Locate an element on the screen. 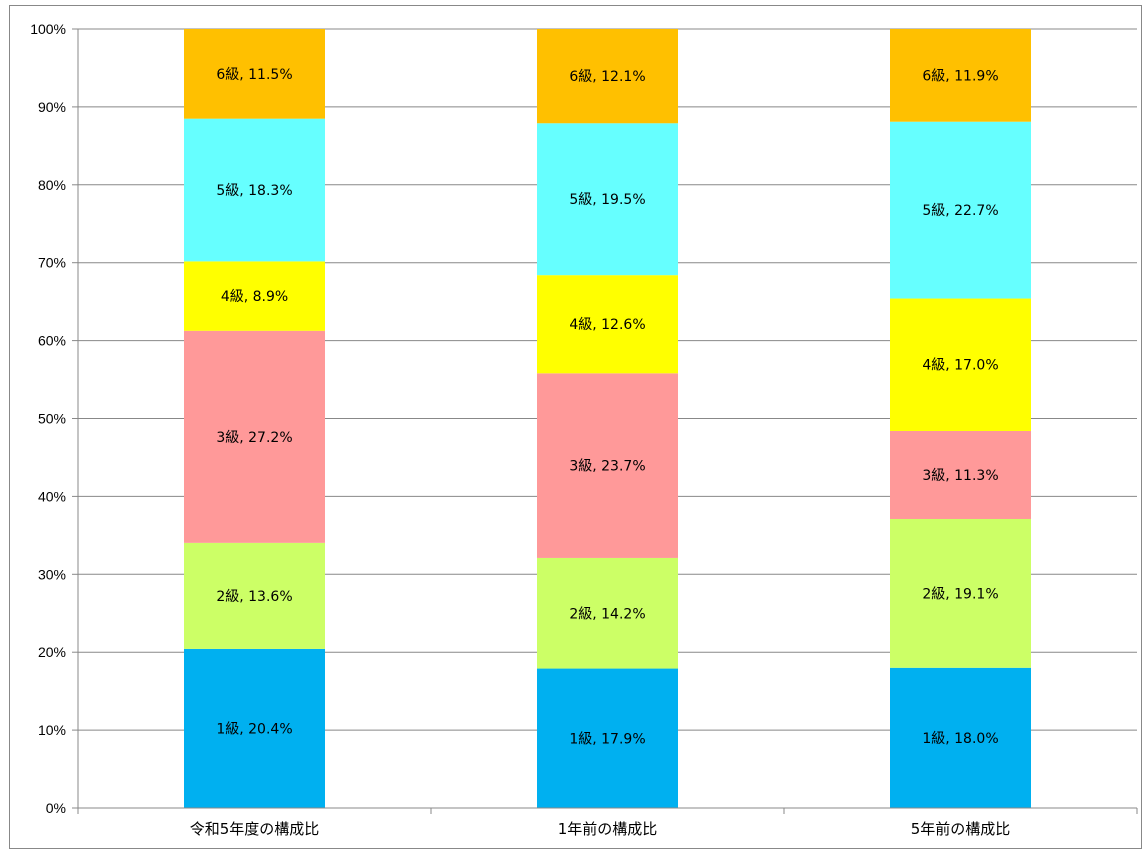 The image size is (1144, 852). y-tick-label: 70% is located at coordinates (52, 263).